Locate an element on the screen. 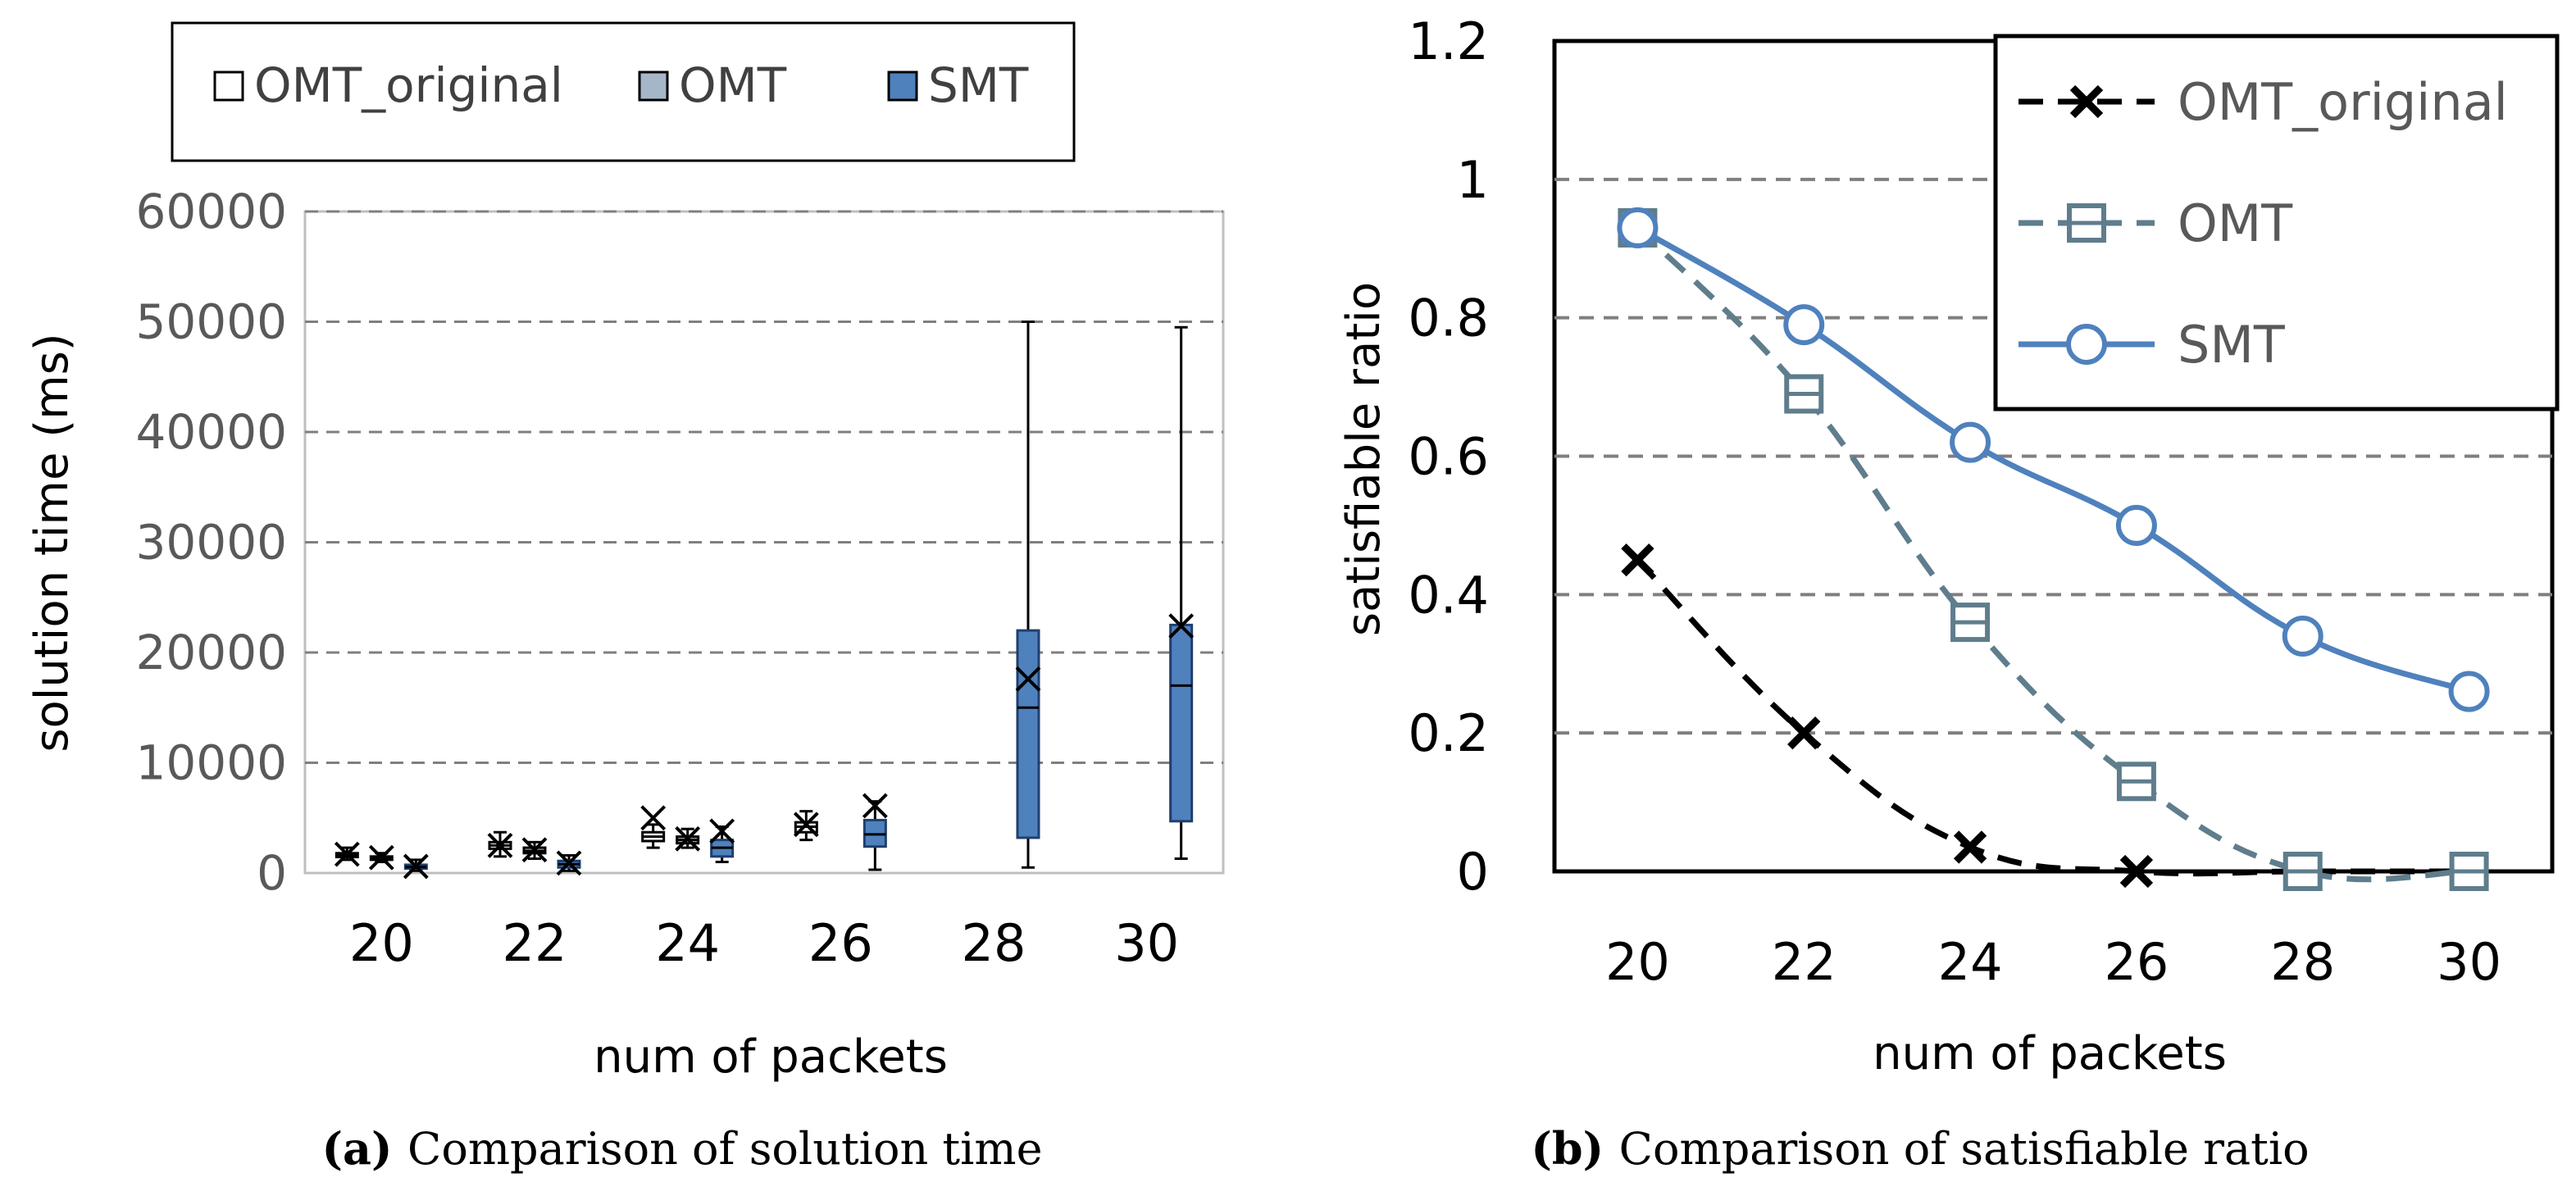  panel-b-caption: (b) Comparison of satisfiable ratio is located at coordinates (1920, 1148).